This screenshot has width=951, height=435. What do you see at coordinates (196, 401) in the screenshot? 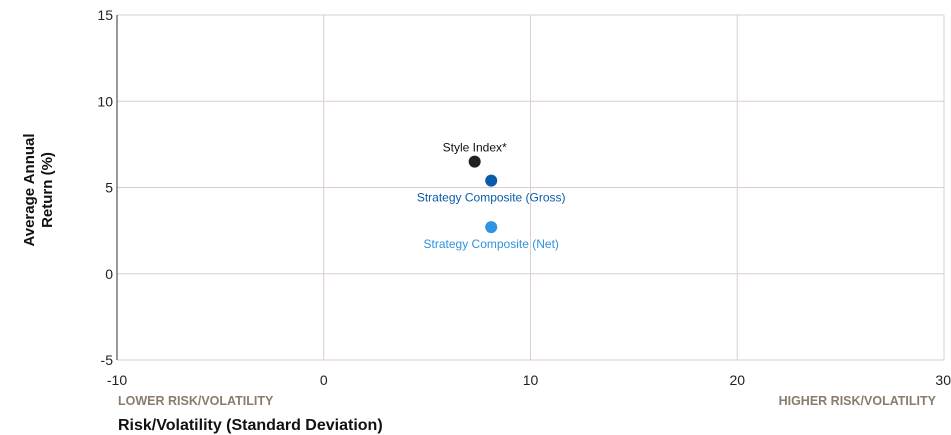
I see `axis-hint-lower-risk: LOWER RISK/VOLATILITY` at bounding box center [196, 401].